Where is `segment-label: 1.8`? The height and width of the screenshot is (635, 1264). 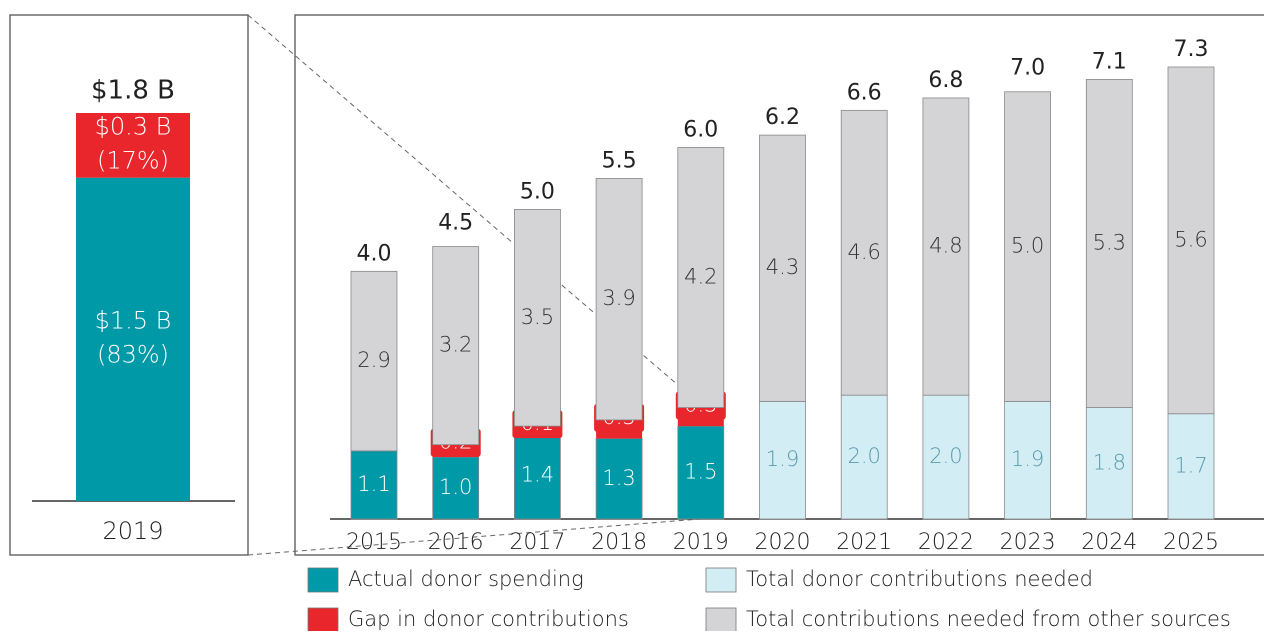
segment-label: 1.8 is located at coordinates (1109, 462).